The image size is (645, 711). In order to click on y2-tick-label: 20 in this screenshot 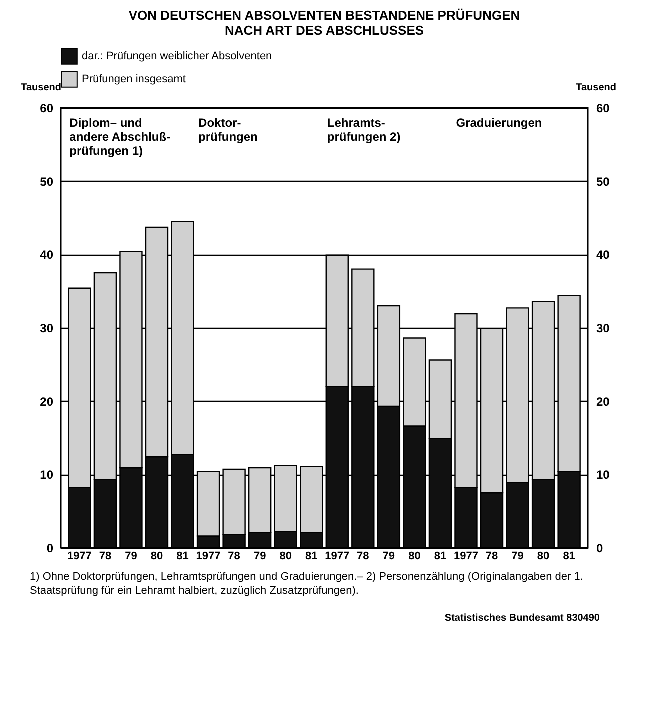, I will do `click(603, 401)`.